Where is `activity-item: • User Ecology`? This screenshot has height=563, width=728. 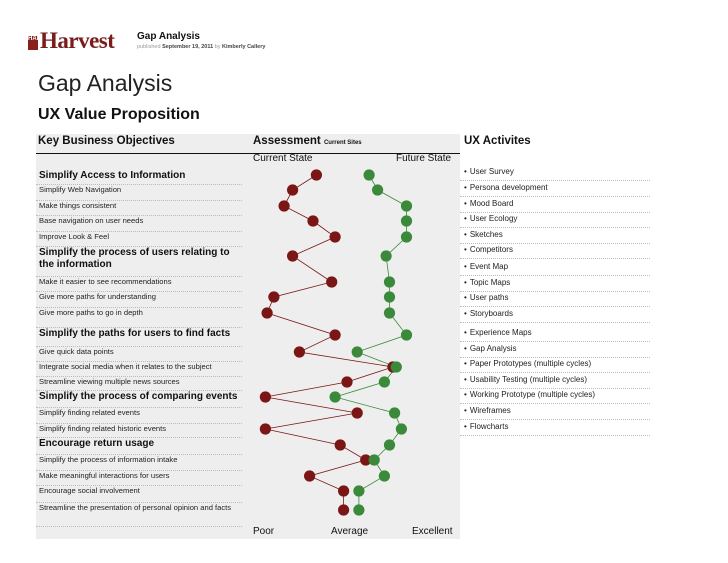 activity-item: • User Ecology is located at coordinates (490, 218).